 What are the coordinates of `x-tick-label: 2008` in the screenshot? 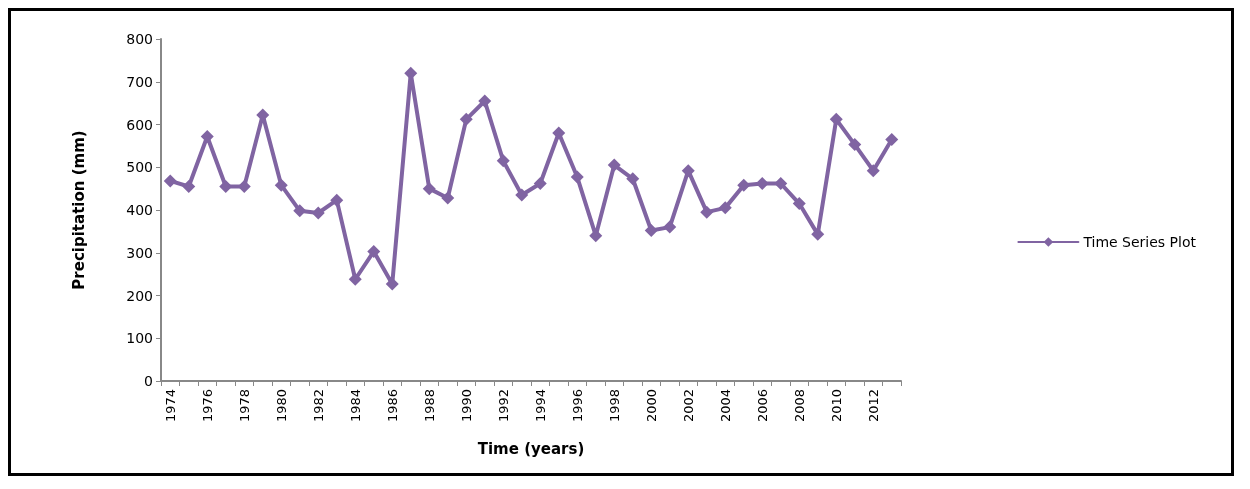 It's located at (799, 406).